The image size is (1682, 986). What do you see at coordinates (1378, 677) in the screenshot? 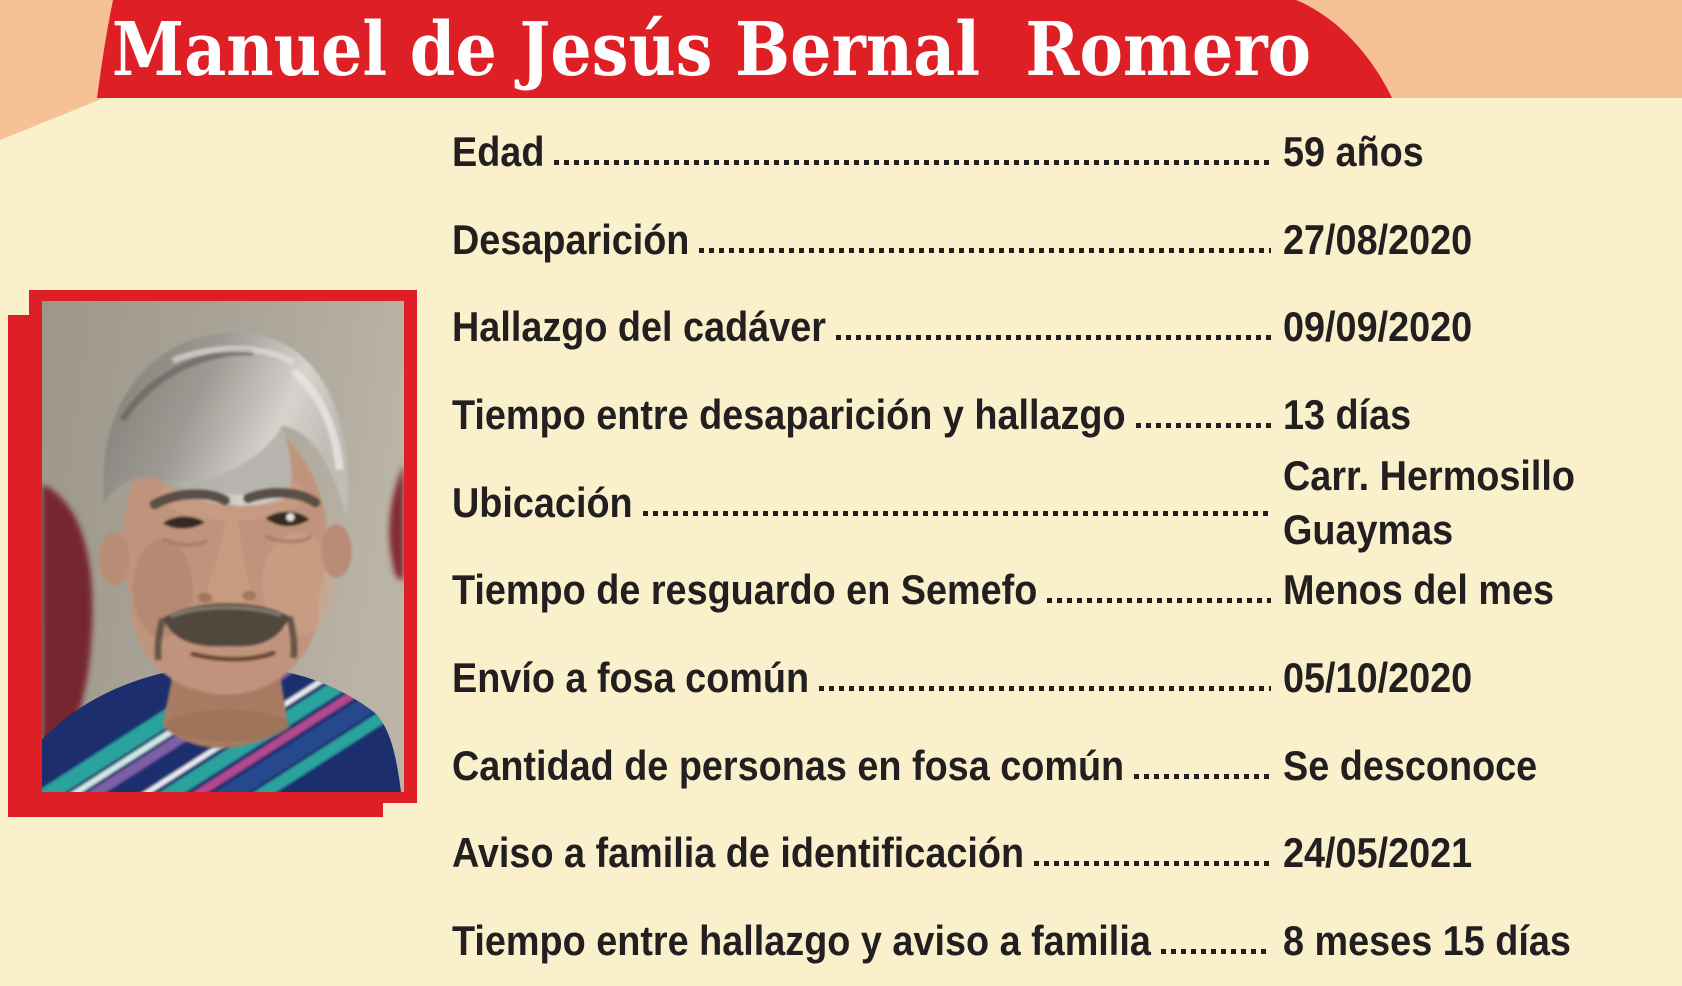
I see `field-value: 05/10/2020` at bounding box center [1378, 677].